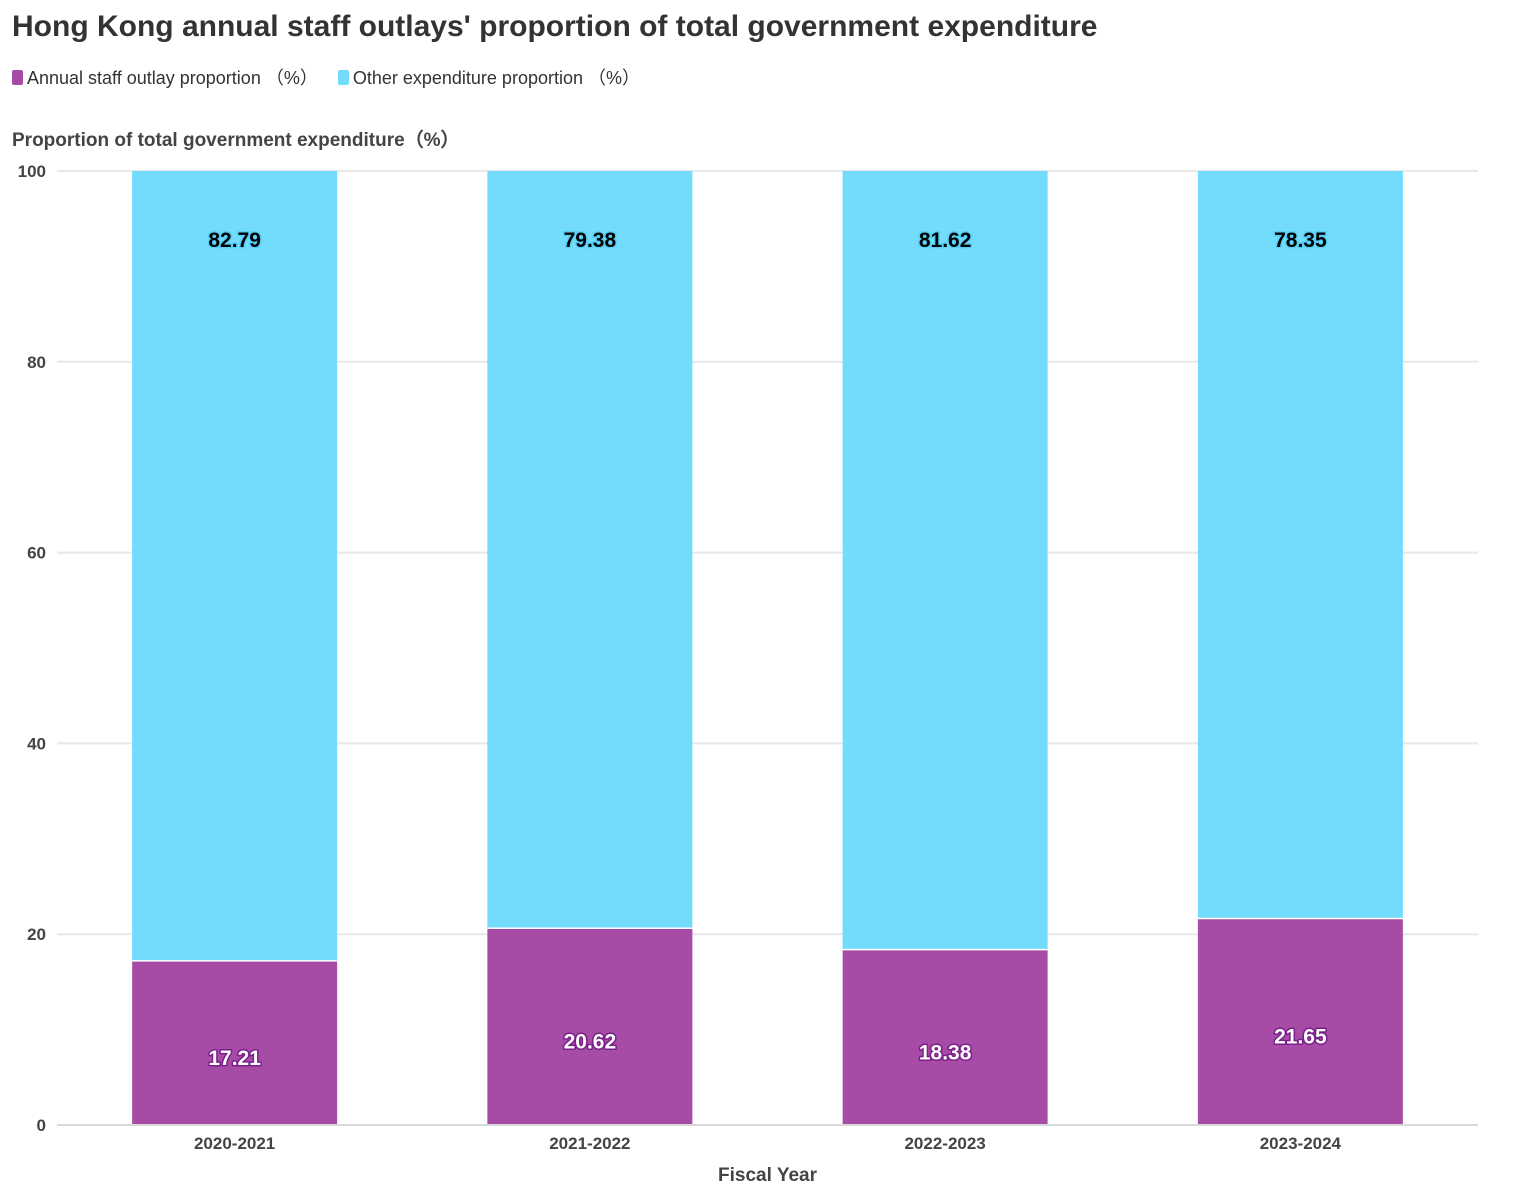 The image size is (1536, 1200). I want to click on legend-item-other-expenditure: Other expenditure proportion （%）, so click(488, 77).